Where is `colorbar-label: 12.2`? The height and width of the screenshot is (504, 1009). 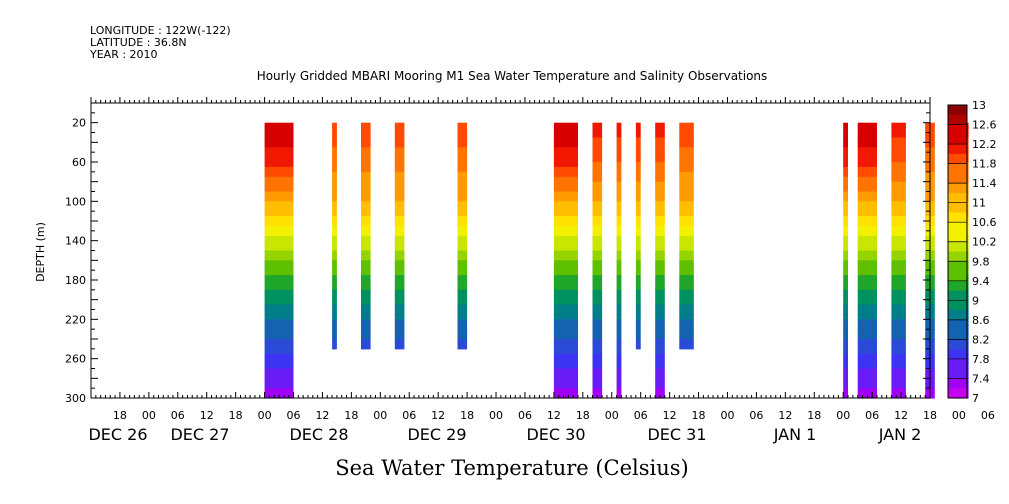
colorbar-label: 12.2 is located at coordinates (984, 144).